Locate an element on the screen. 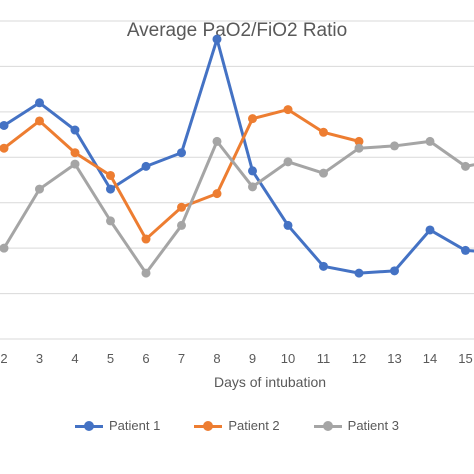 This screenshot has width=474, height=474. legend-item-patient-1: Patient 1 is located at coordinates (117, 425).